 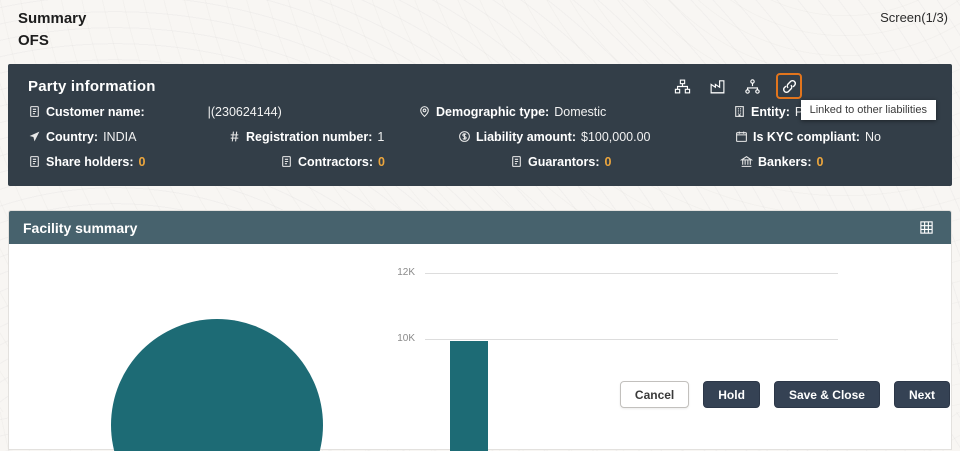 I want to click on hold-button: Hold, so click(x=731, y=394).